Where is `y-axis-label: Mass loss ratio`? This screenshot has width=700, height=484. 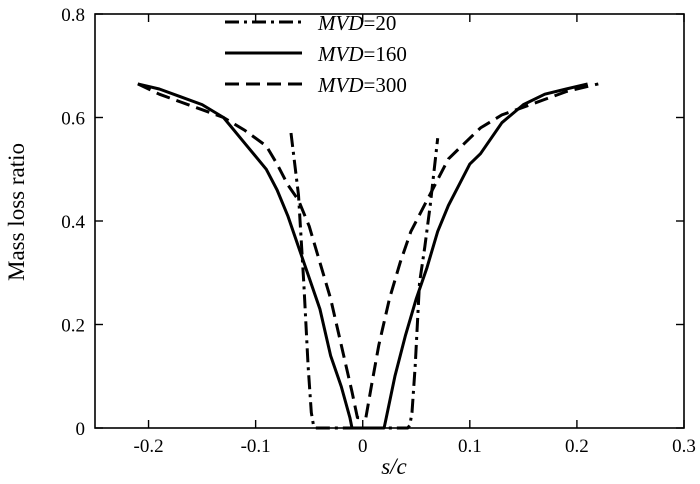 y-axis-label: Mass loss ratio is located at coordinates (16, 212).